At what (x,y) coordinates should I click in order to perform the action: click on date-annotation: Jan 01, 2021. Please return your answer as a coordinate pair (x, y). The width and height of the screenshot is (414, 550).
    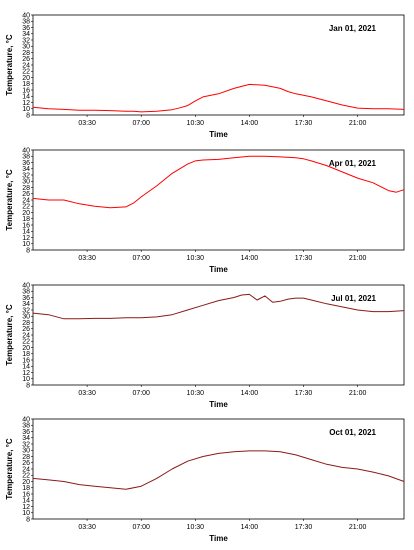
    Looking at the image, I should click on (353, 28).